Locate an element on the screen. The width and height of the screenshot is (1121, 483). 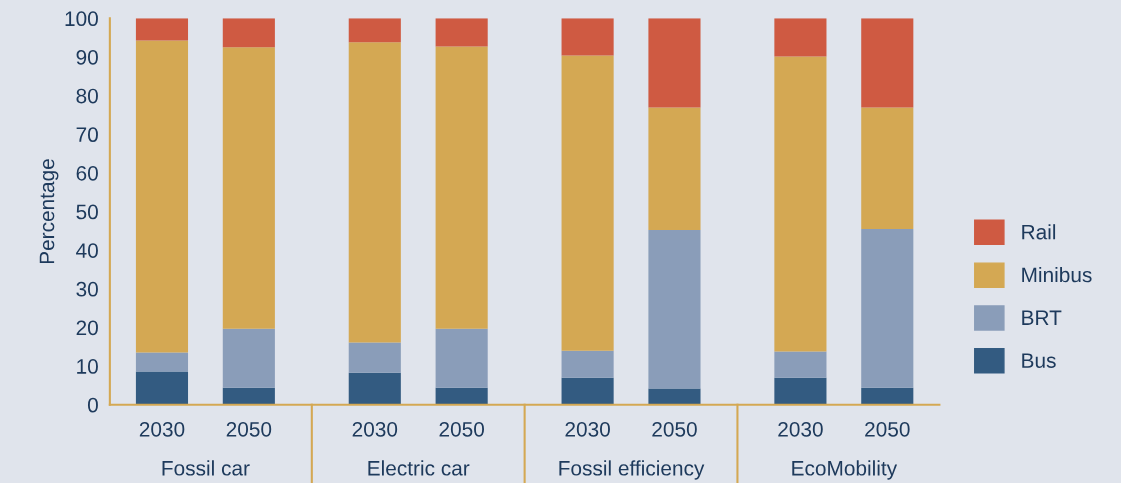
y-tick-label: 70 is located at coordinates (87, 135).